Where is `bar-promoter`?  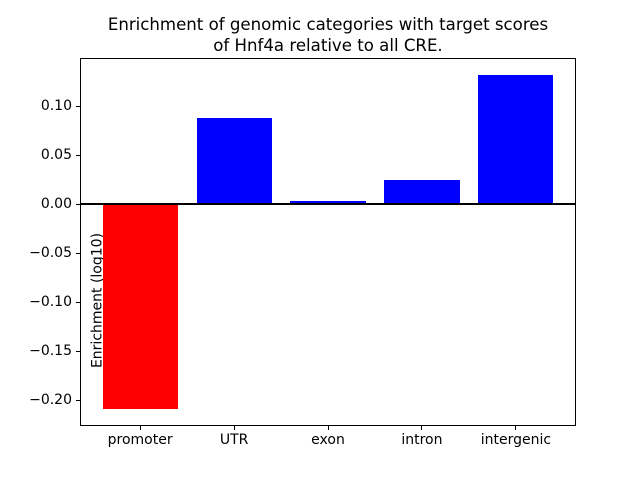
bar-promoter is located at coordinates (140, 307).